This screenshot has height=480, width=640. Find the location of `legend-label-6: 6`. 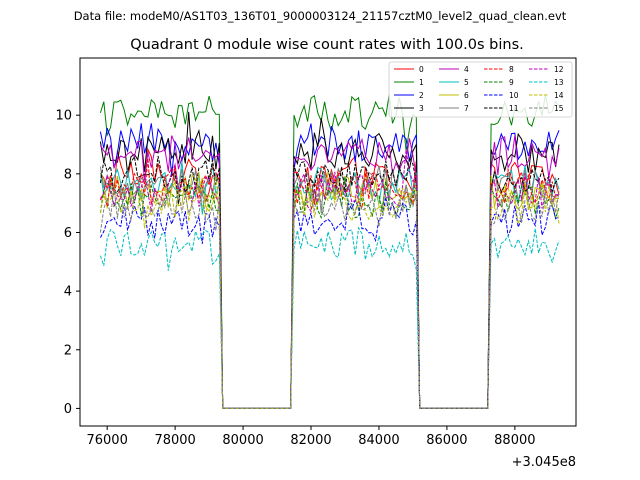

legend-label-6: 6 is located at coordinates (466, 95).